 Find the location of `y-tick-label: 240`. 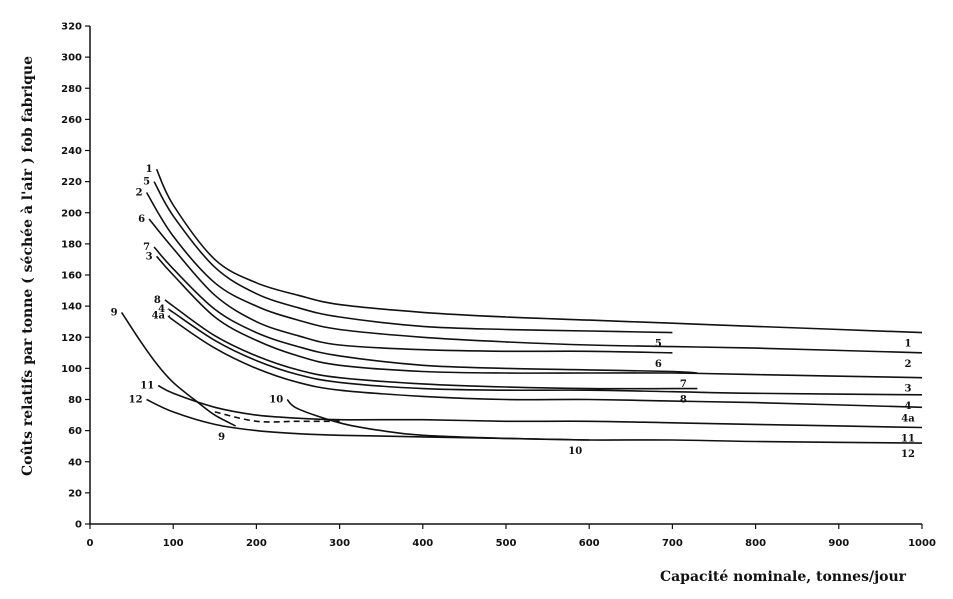

y-tick-label: 240 is located at coordinates (71, 151).